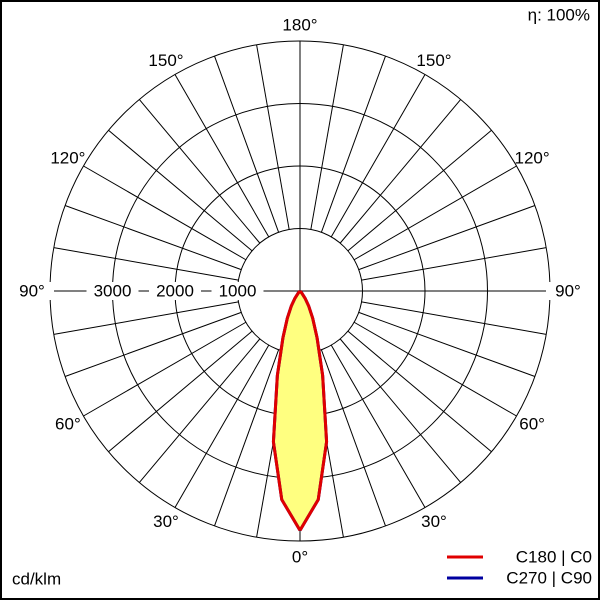 This screenshot has width=600, height=600. I want to click on area-fill, so click(300, 411).